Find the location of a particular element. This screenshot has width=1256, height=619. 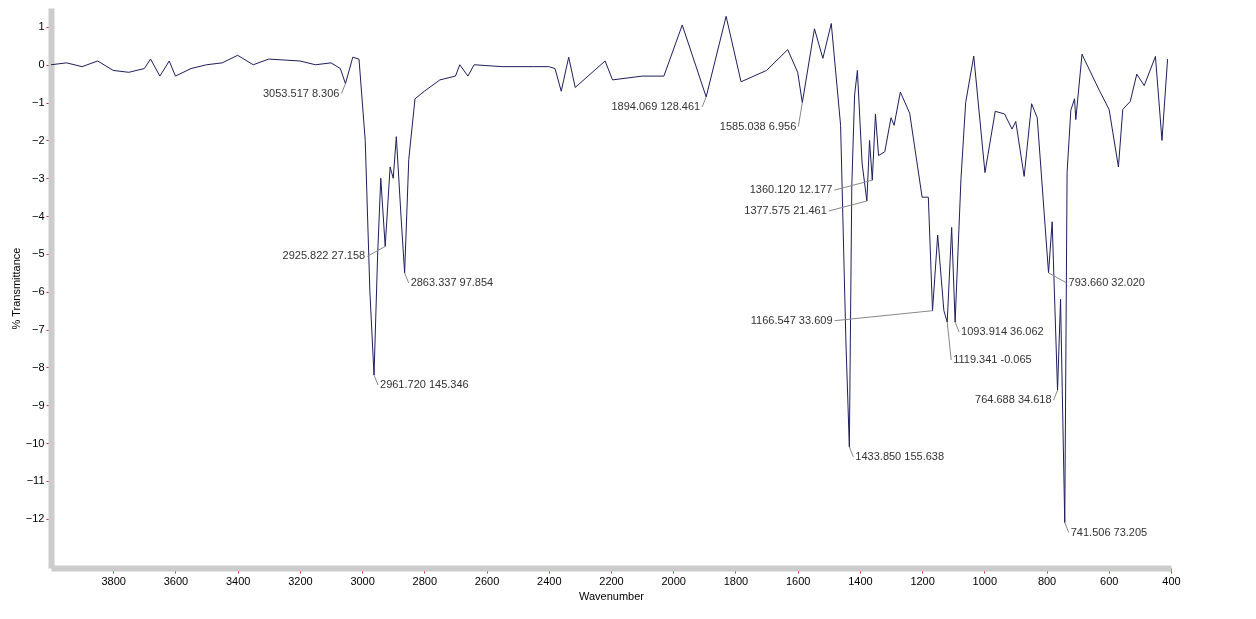

x-tick-label: 2200 is located at coordinates (611, 580).